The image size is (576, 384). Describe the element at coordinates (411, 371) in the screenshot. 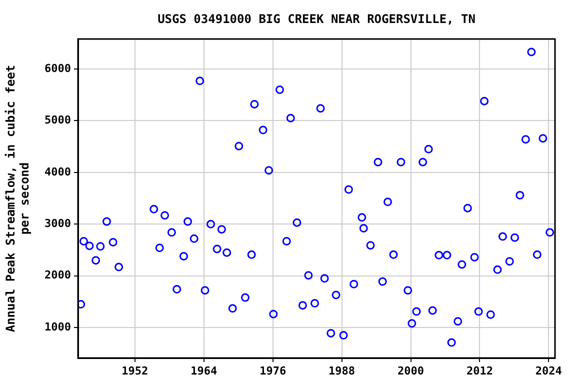

I see `x-tick-label: 2000` at that location.